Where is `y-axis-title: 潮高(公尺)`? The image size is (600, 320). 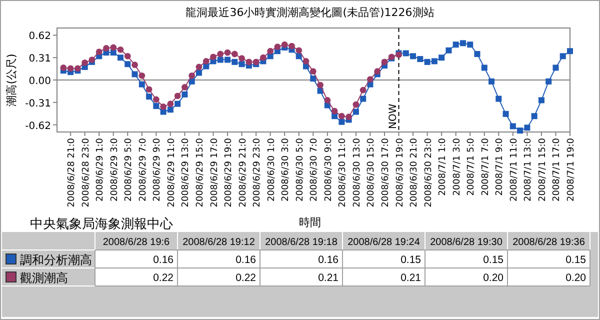 y-axis-title: 潮高(公尺) is located at coordinates (11, 80).